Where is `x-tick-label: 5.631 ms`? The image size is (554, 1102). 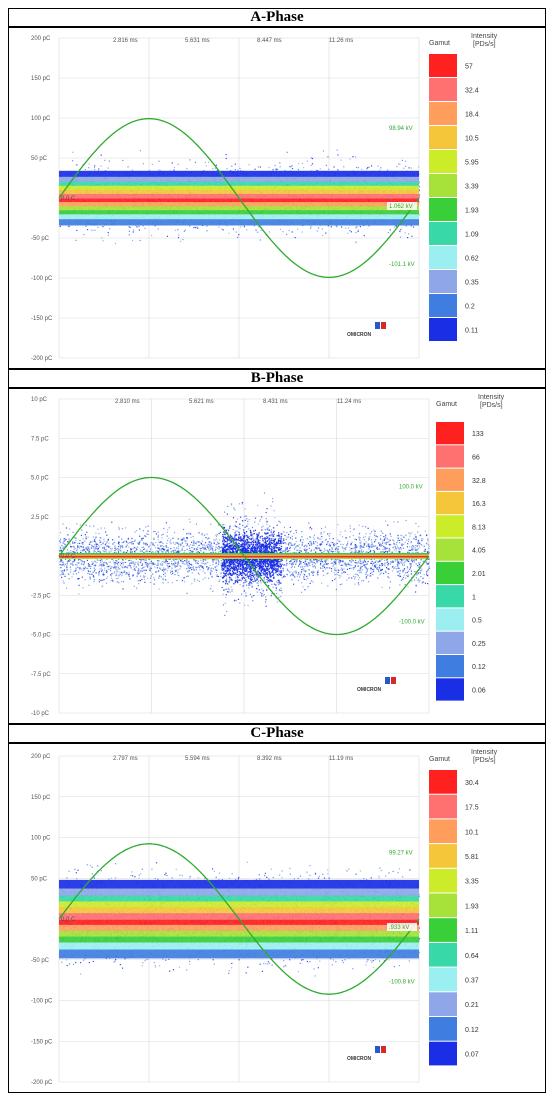 x-tick-label: 5.631 ms is located at coordinates (197, 41).